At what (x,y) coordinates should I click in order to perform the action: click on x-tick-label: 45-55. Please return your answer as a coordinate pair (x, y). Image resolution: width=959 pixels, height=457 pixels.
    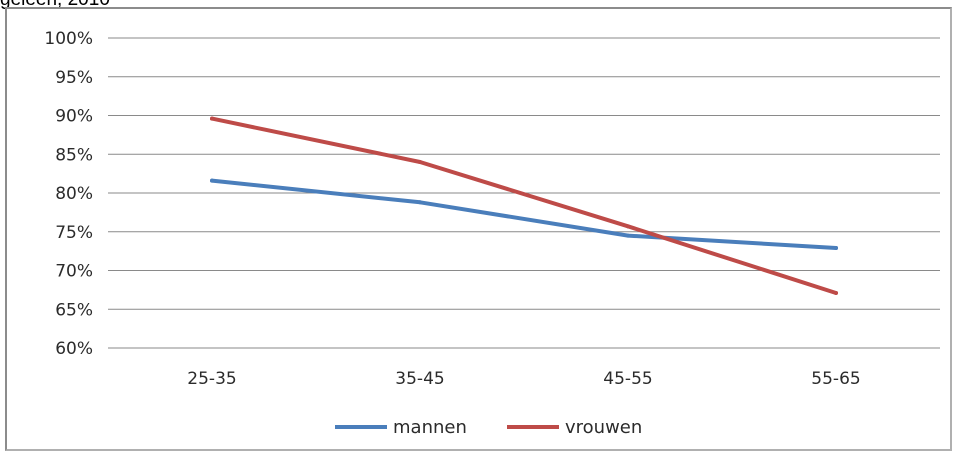
    Looking at the image, I should click on (627, 379).